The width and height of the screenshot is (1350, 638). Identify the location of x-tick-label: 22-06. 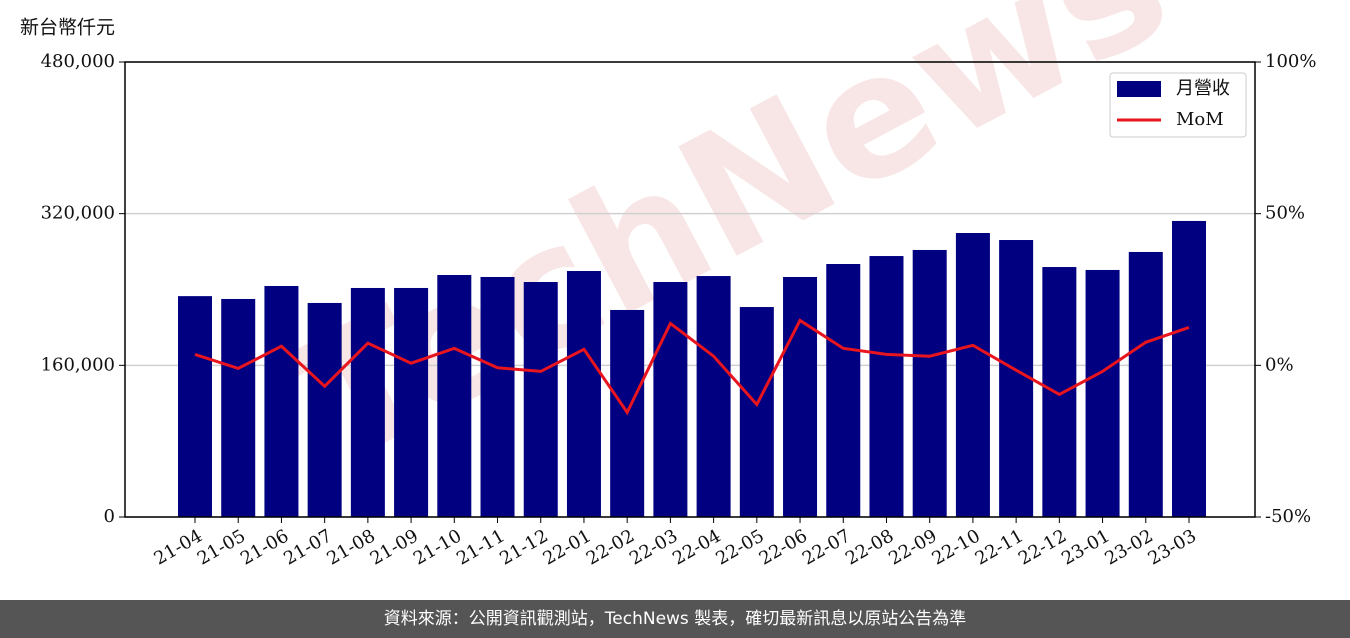
(783, 547).